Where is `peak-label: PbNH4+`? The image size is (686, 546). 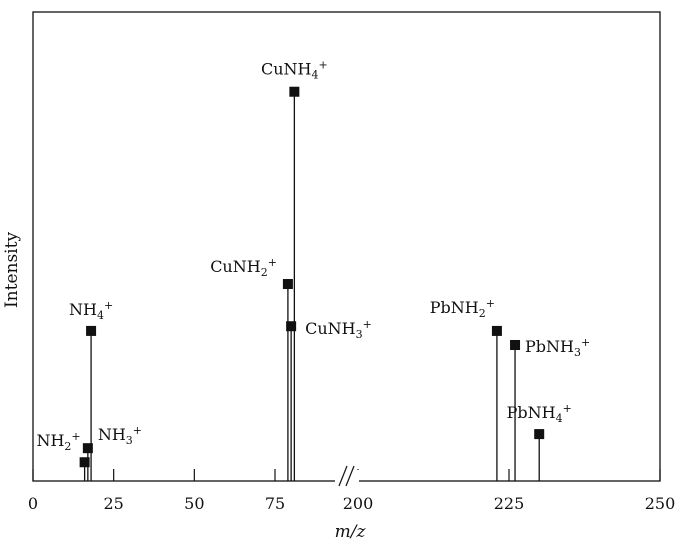 peak-label: PbNH4+ is located at coordinates (539, 413).